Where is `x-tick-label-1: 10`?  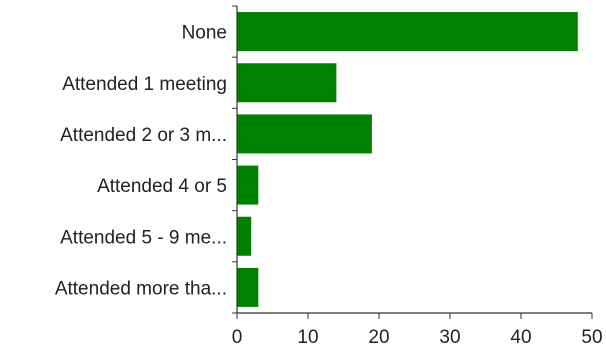 x-tick-label-1: 10 is located at coordinates (307, 337).